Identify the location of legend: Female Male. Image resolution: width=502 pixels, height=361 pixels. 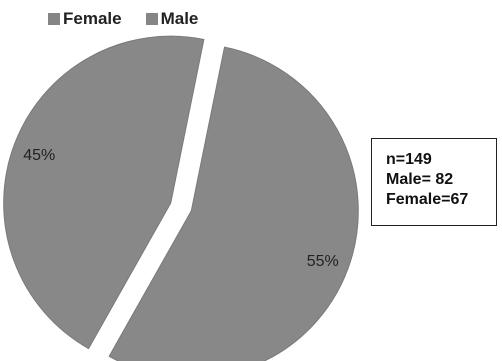
(135, 19).